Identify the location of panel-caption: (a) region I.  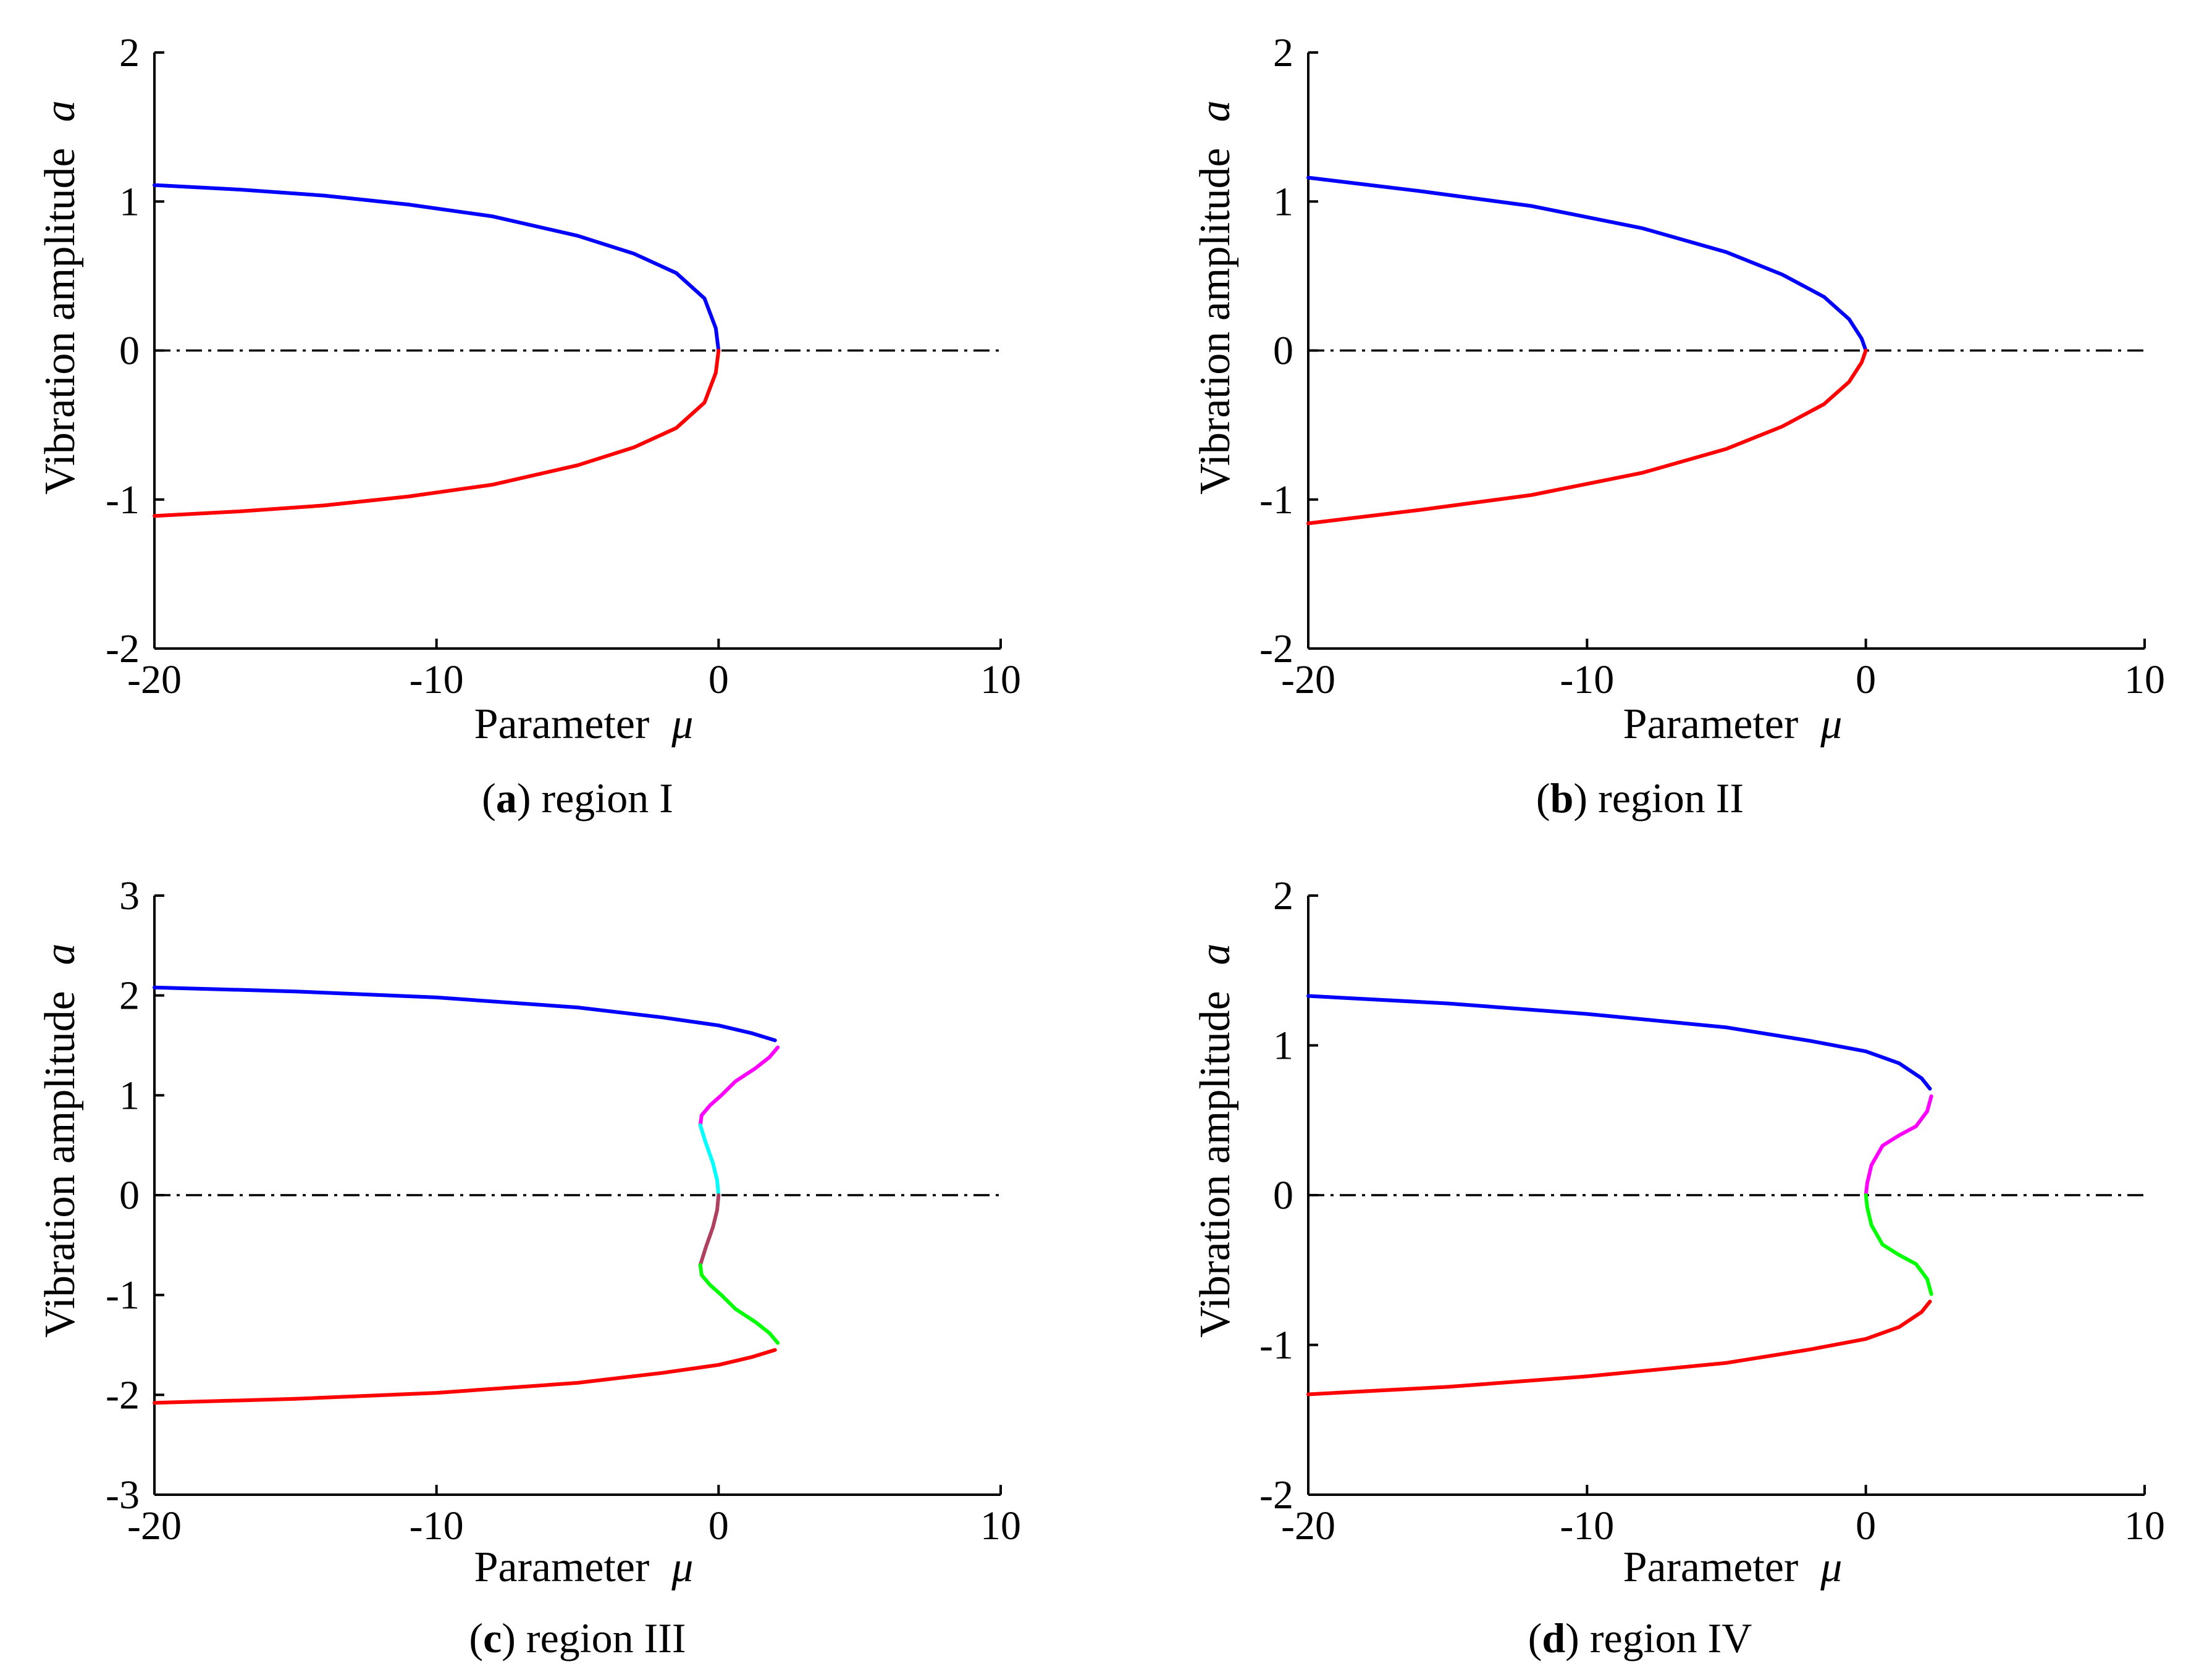
(577, 798).